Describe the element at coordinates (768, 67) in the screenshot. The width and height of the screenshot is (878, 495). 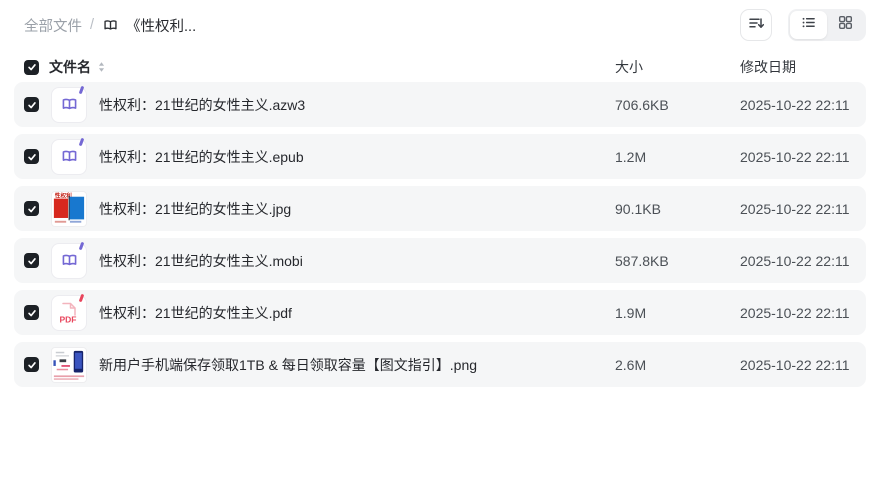
I see `column-header-modified: 修改日期` at that location.